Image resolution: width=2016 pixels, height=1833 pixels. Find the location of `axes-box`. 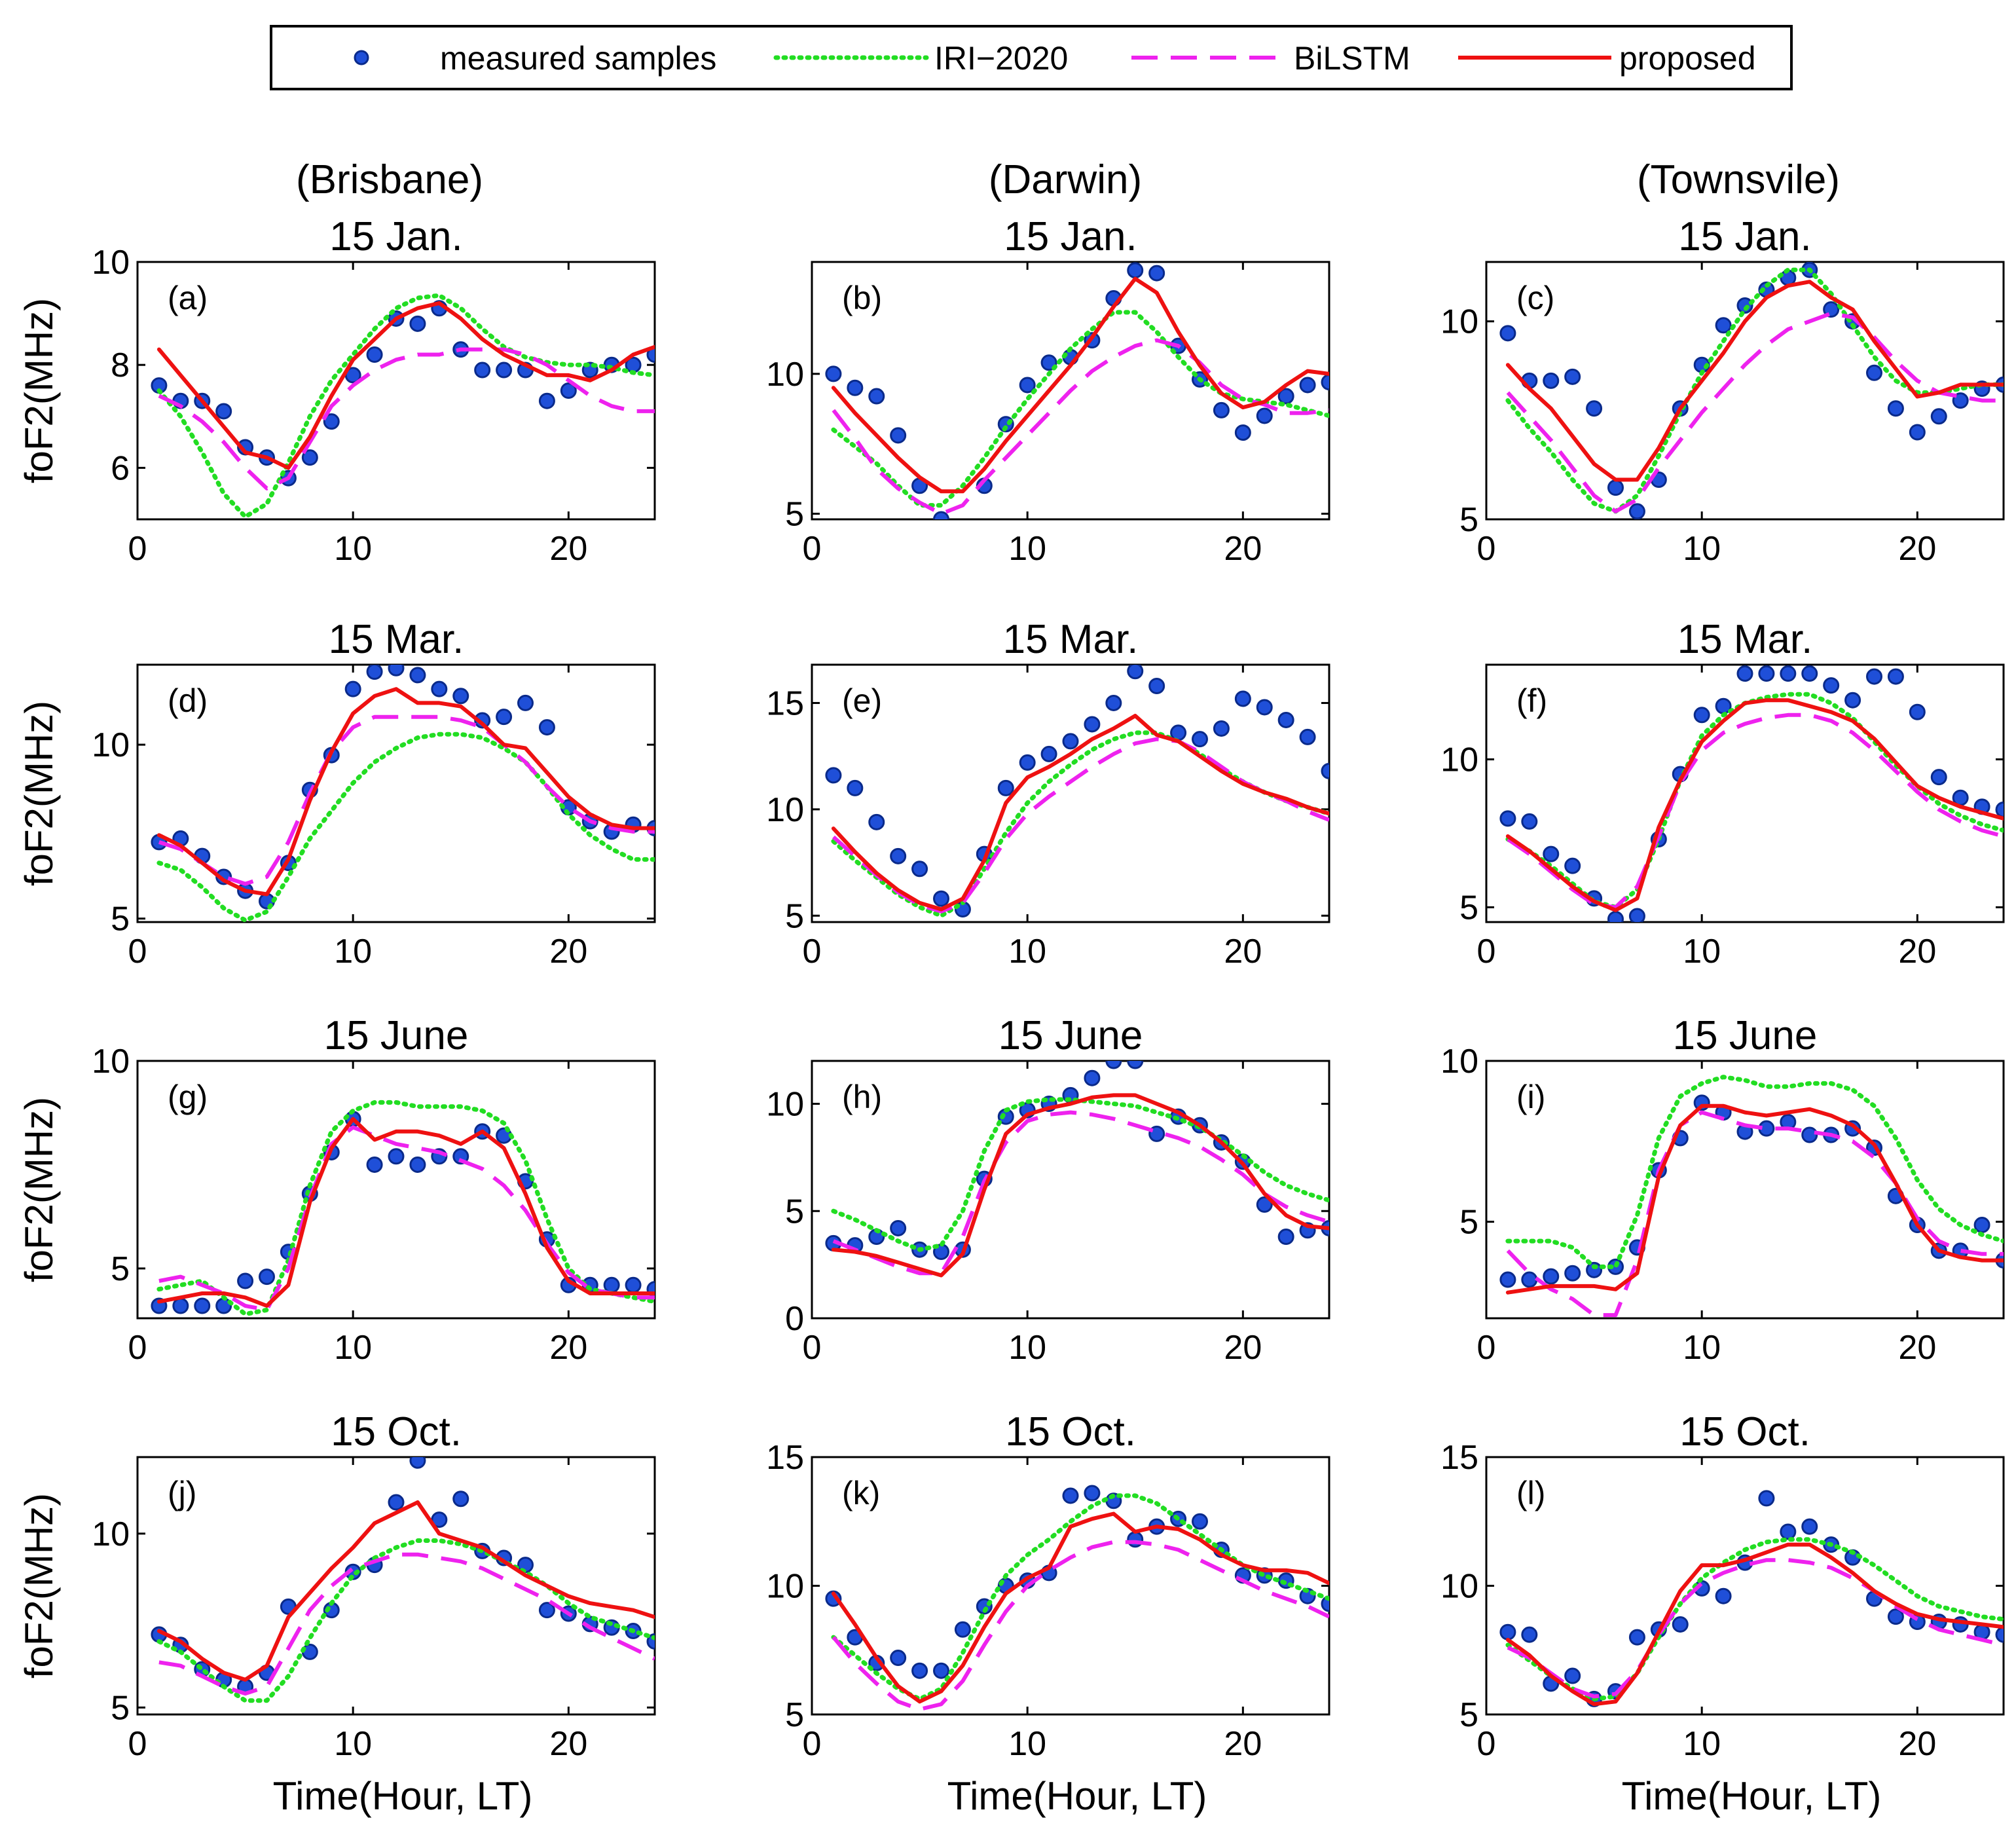

axes-box is located at coordinates (1070, 793).